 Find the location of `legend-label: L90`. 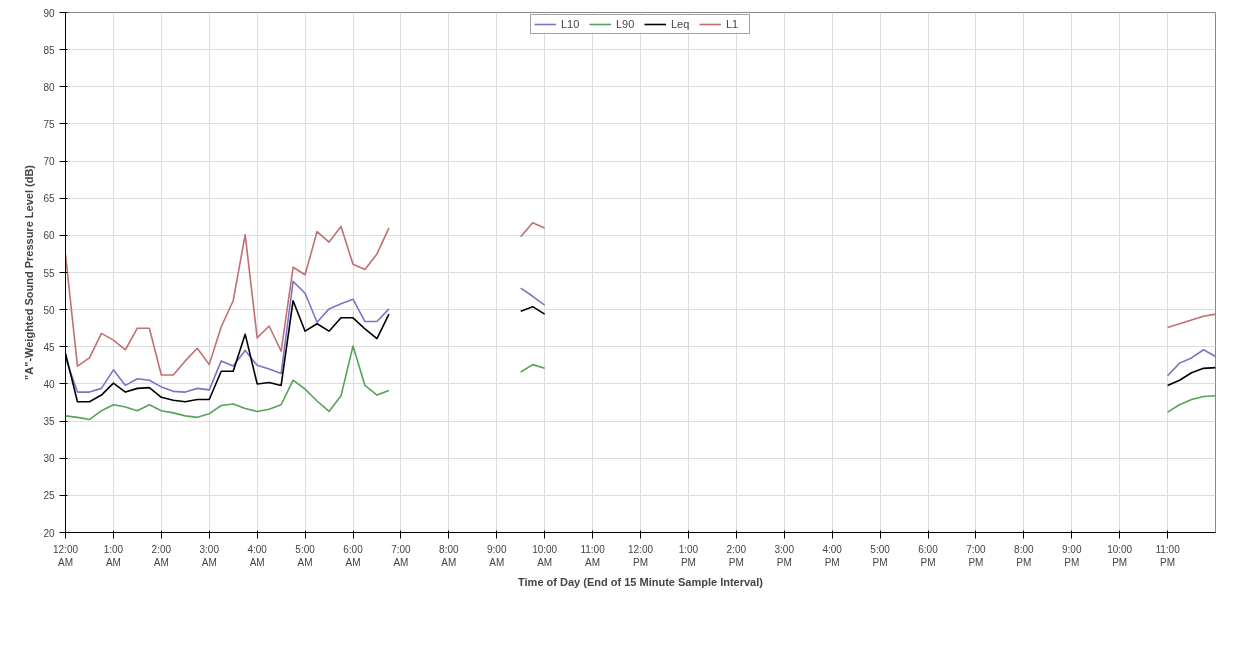

legend-label: L90 is located at coordinates (626, 24).